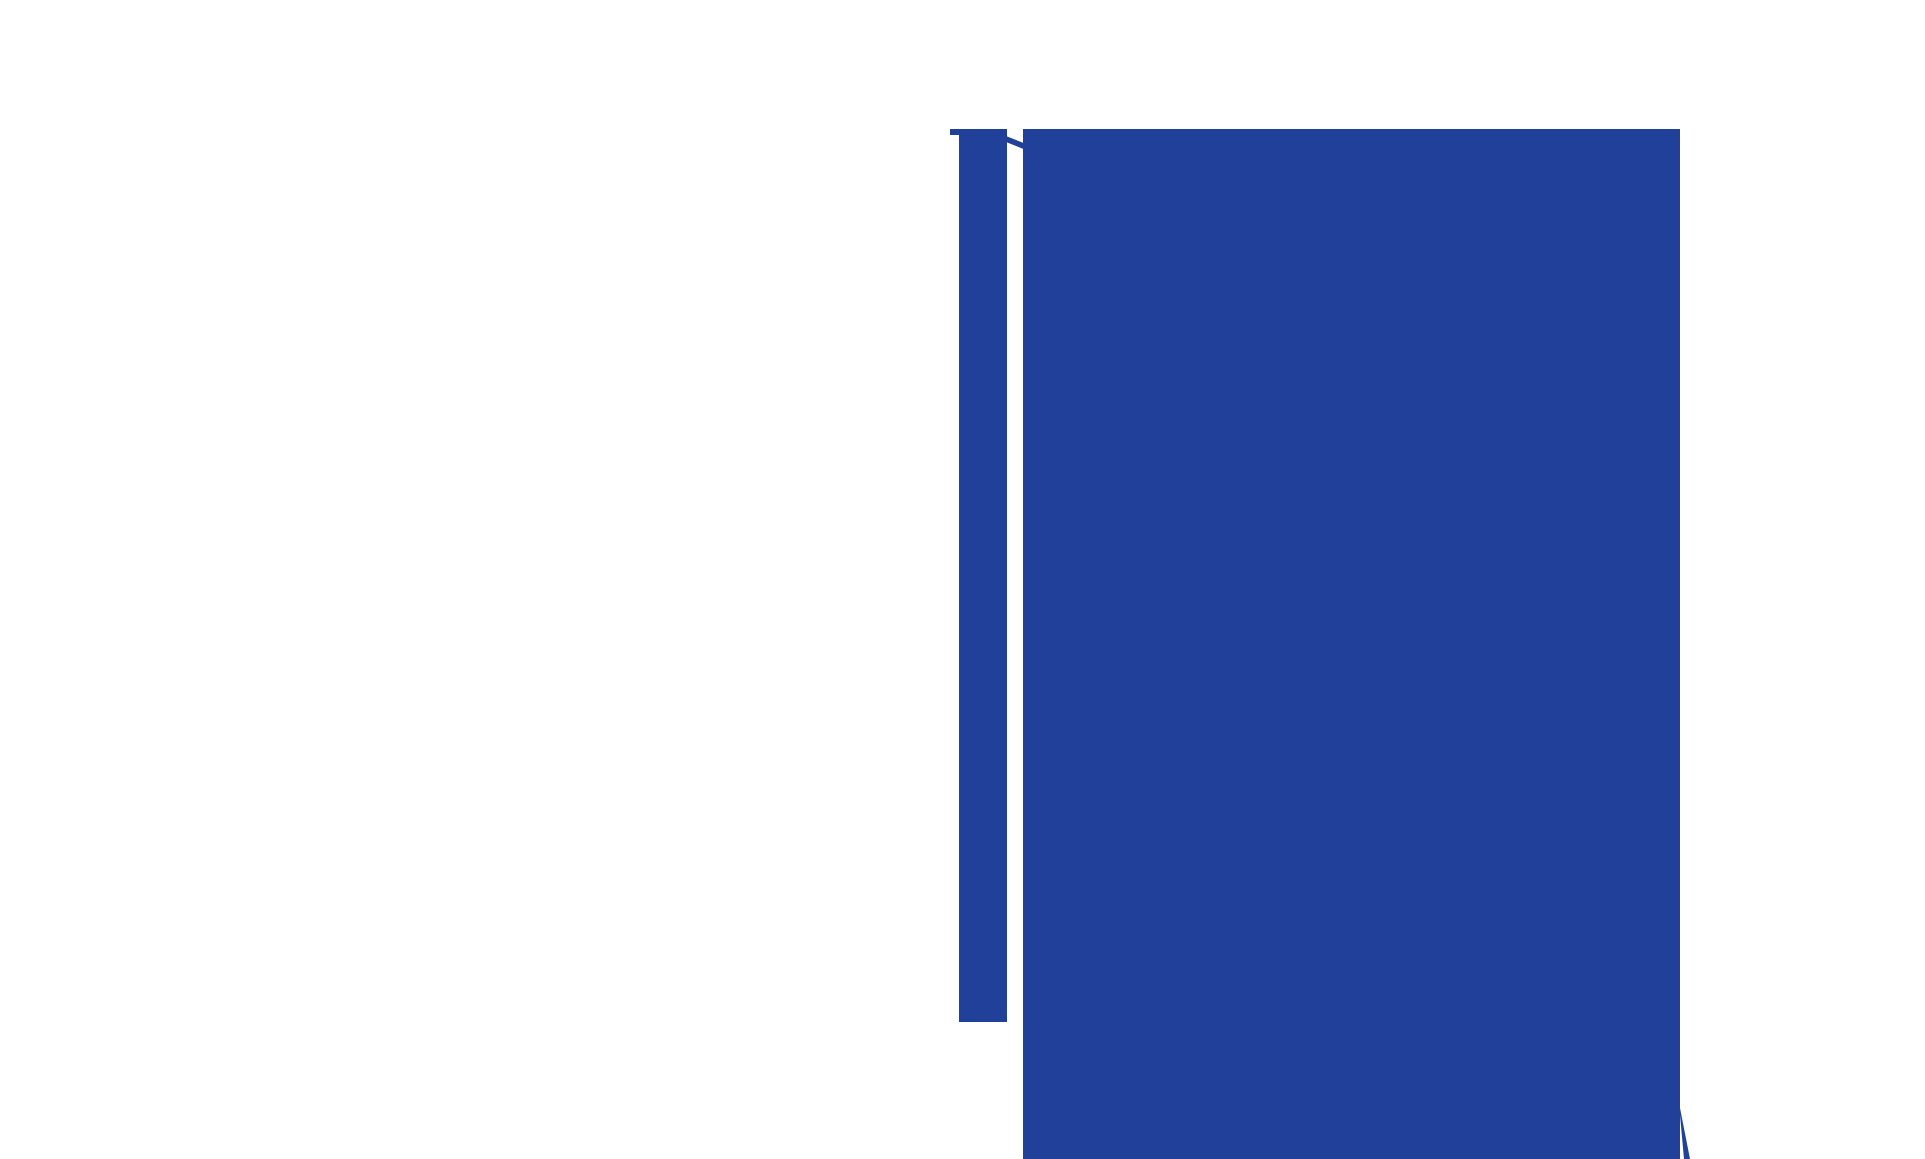 The image size is (1925, 1159). What do you see at coordinates (1016, 143) in the screenshot?
I see `glyph-connector-diagonal` at bounding box center [1016, 143].